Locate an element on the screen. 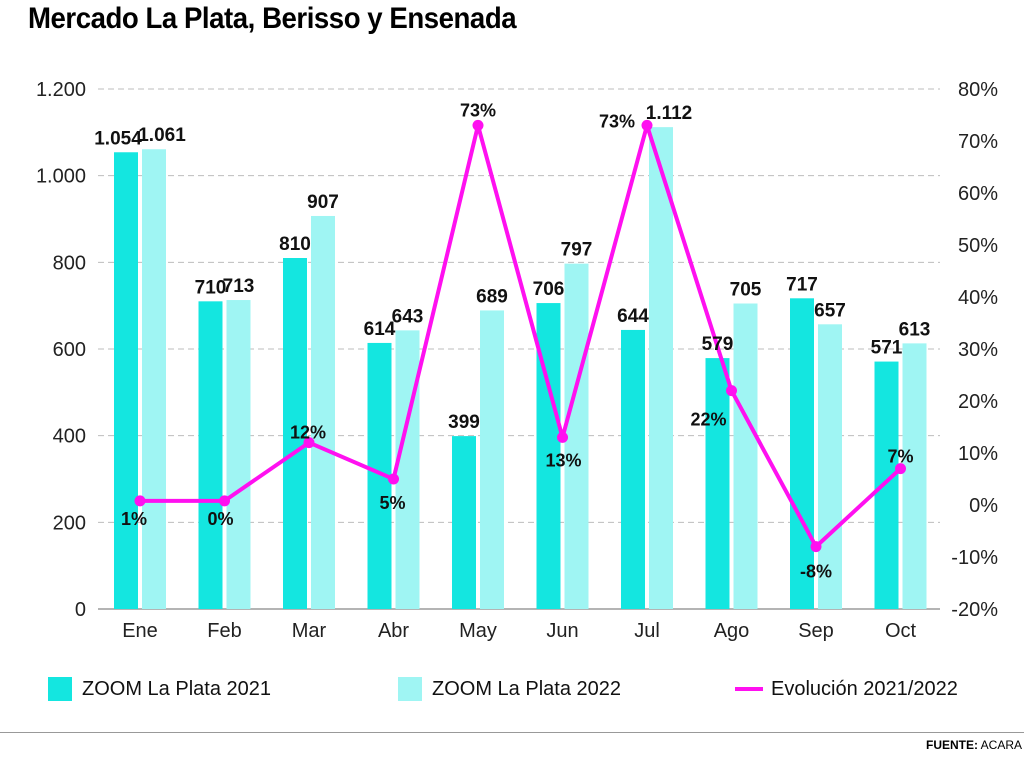 The image size is (1024, 760). source-credit: FUENTE: ACARA is located at coordinates (974, 745).